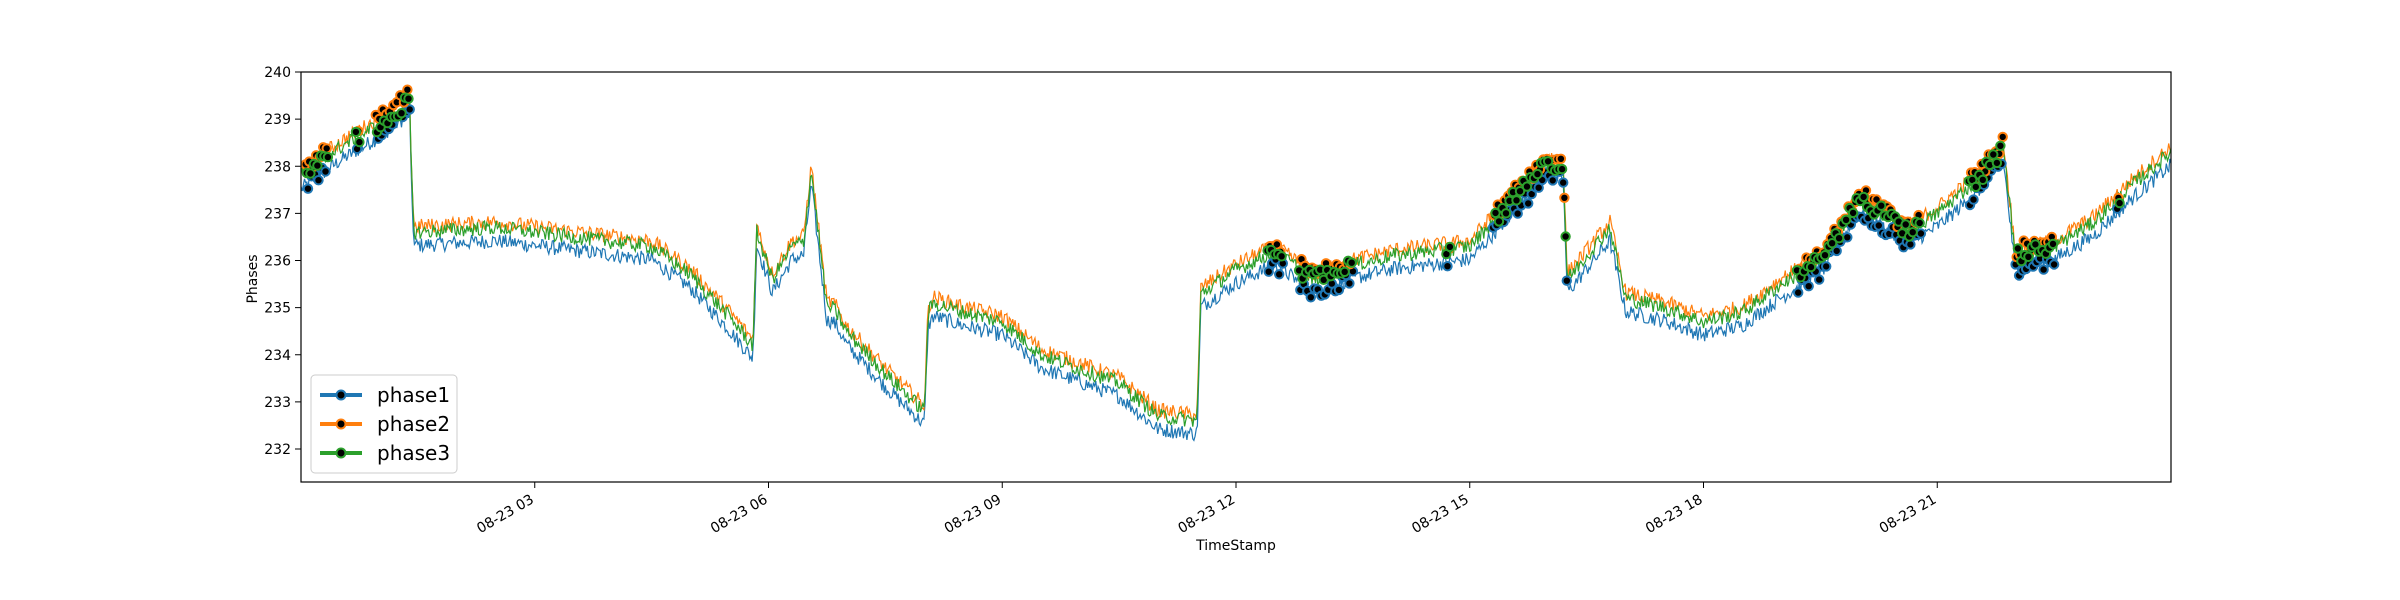 This screenshot has height=600, width=2400. What do you see at coordinates (277, 167) in the screenshot?
I see `y-tick-label: 238` at bounding box center [277, 167].